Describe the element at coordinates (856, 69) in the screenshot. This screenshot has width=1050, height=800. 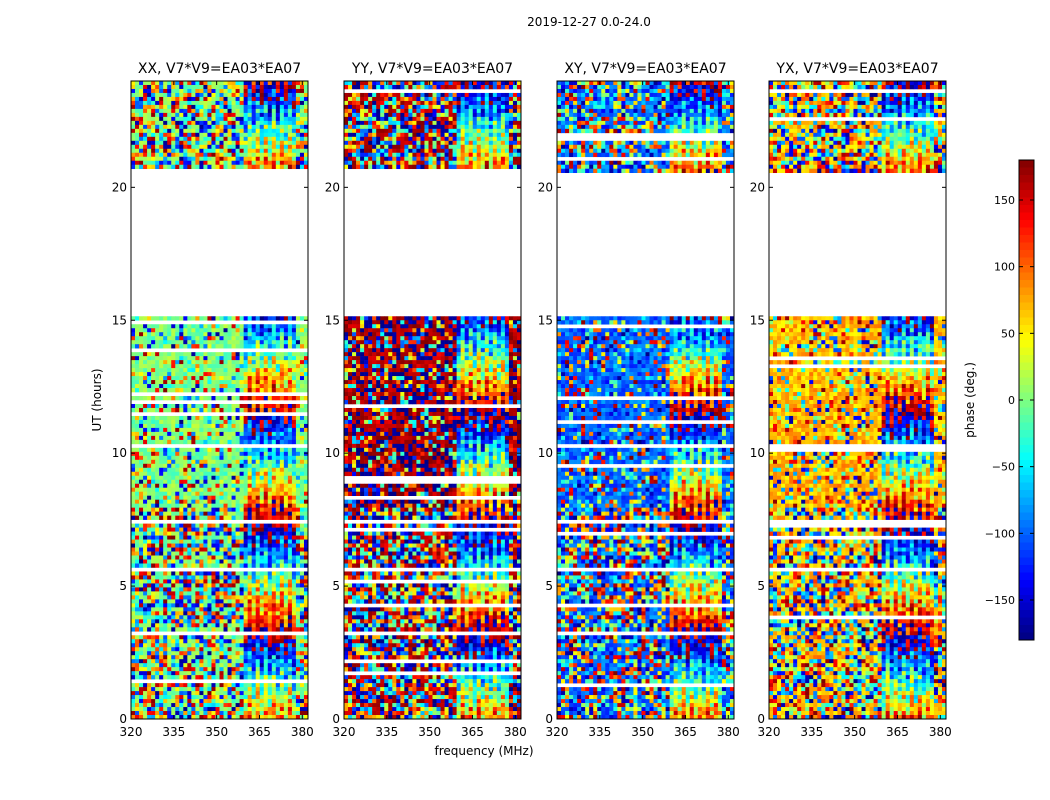
I see `panel-title: YX, V7*V9=EA03*EA07` at that location.